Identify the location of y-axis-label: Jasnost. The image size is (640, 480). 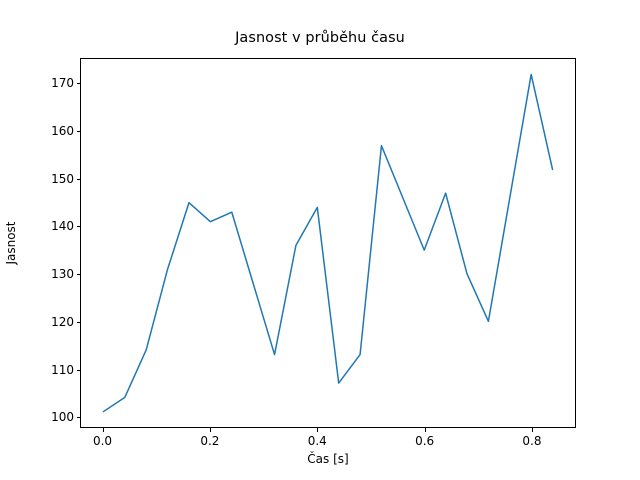
(11, 243).